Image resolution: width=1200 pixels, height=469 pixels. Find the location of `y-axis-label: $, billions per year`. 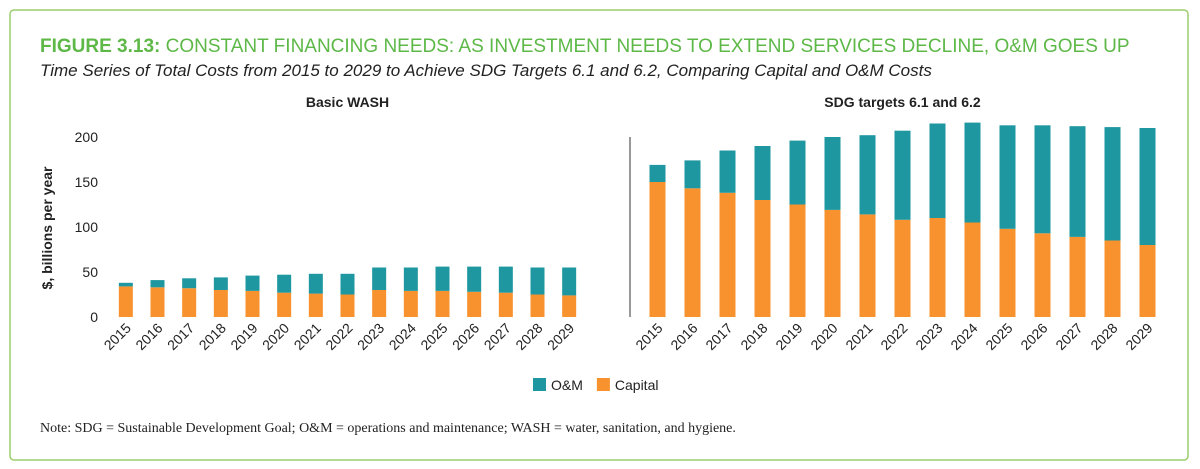

y-axis-label: $, billions per year is located at coordinates (47, 227).